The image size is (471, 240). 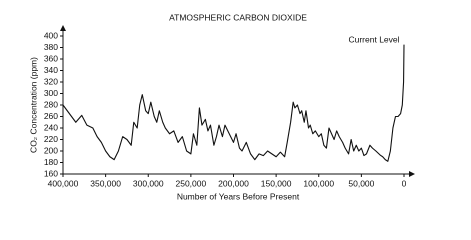 I want to click on y-tick-label: 260, so click(x=51, y=116).